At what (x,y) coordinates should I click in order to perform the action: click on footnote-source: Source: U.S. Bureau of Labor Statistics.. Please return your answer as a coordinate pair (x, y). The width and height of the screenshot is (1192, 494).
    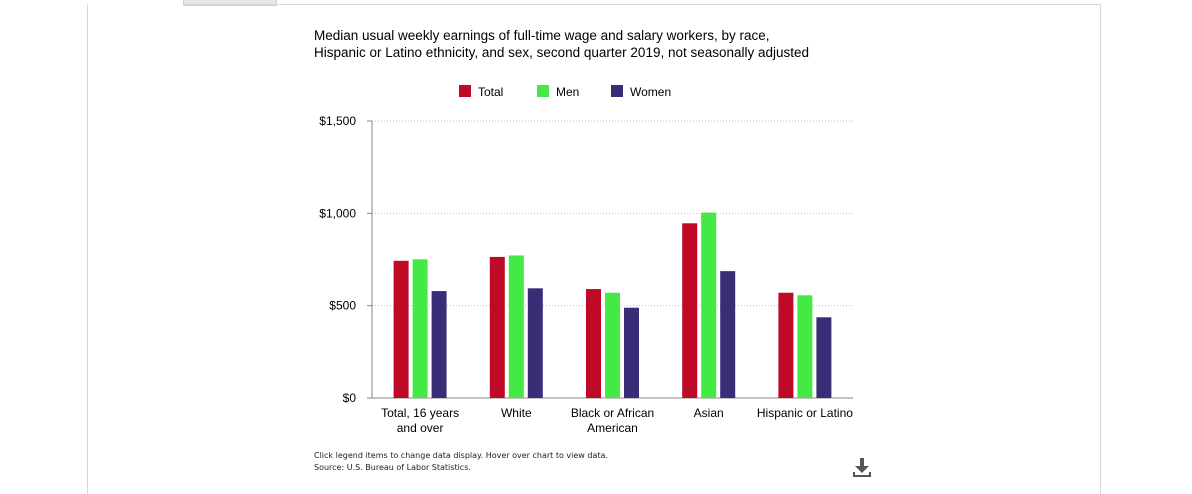
    Looking at the image, I should click on (392, 467).